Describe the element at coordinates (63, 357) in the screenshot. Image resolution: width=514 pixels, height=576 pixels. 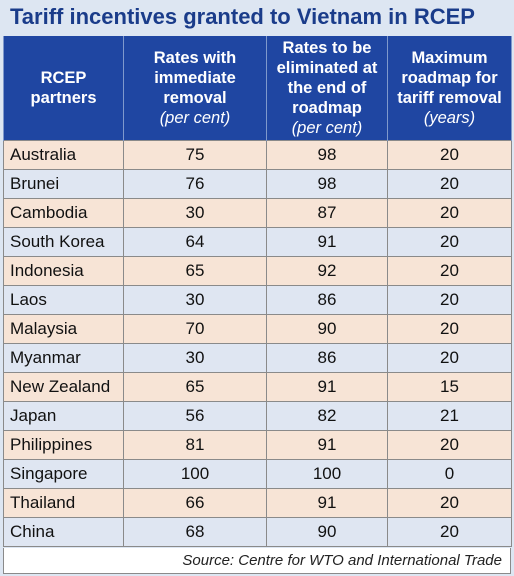
I see `cell-country: Myanmar` at that location.